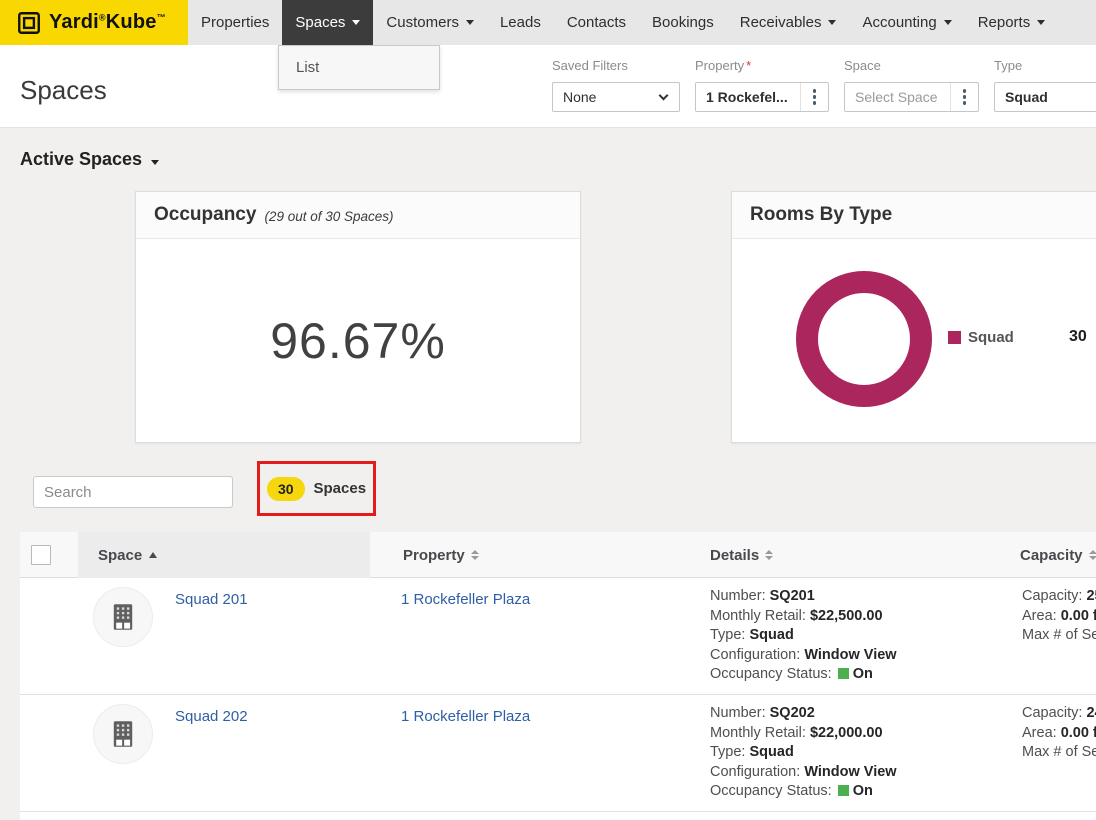  I want to click on occupancy-card: Occupancy (29 out of 30 Spaces) 96.67%, so click(358, 317).